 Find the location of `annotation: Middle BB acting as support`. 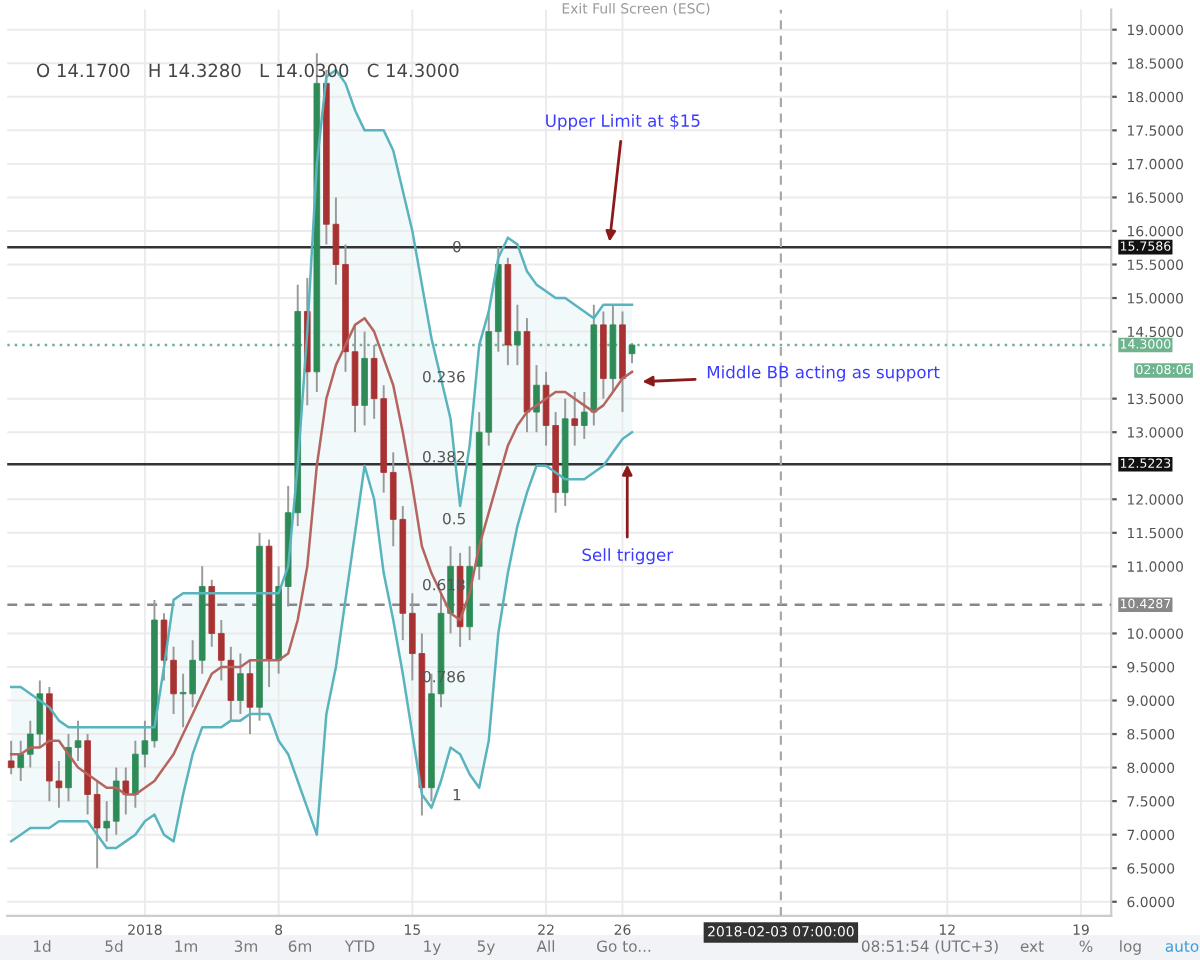

annotation: Middle BB acting as support is located at coordinates (823, 373).